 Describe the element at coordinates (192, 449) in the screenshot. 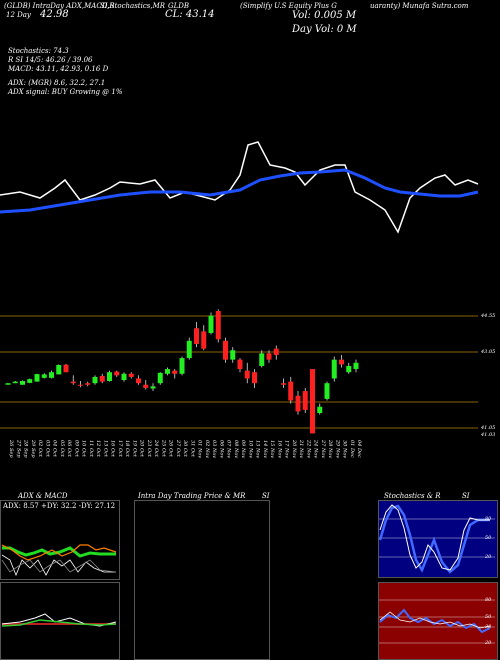

I see `date-tick-label: 31 Oct` at that location.